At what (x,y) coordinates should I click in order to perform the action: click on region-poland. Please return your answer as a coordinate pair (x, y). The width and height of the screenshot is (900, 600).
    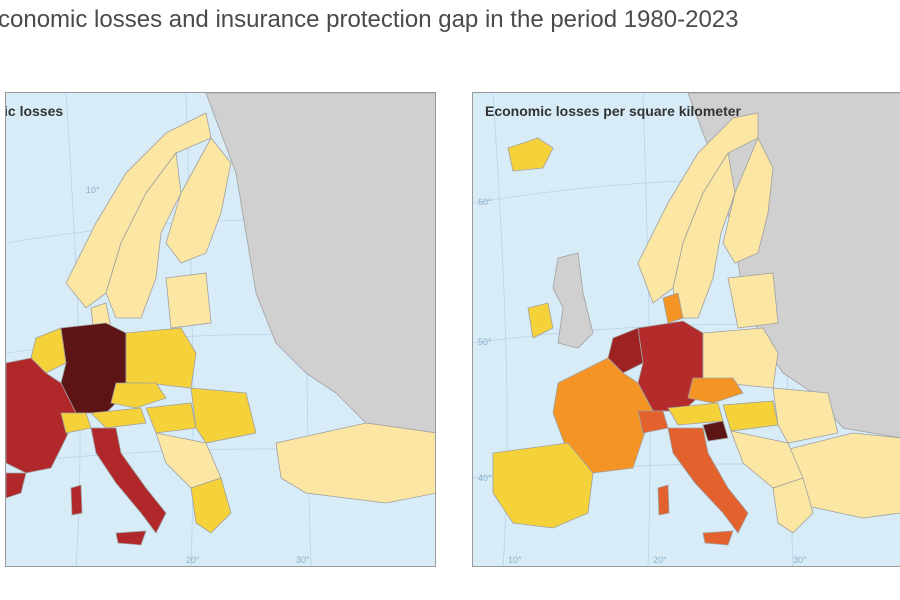
    Looking at the image, I should click on (161, 358).